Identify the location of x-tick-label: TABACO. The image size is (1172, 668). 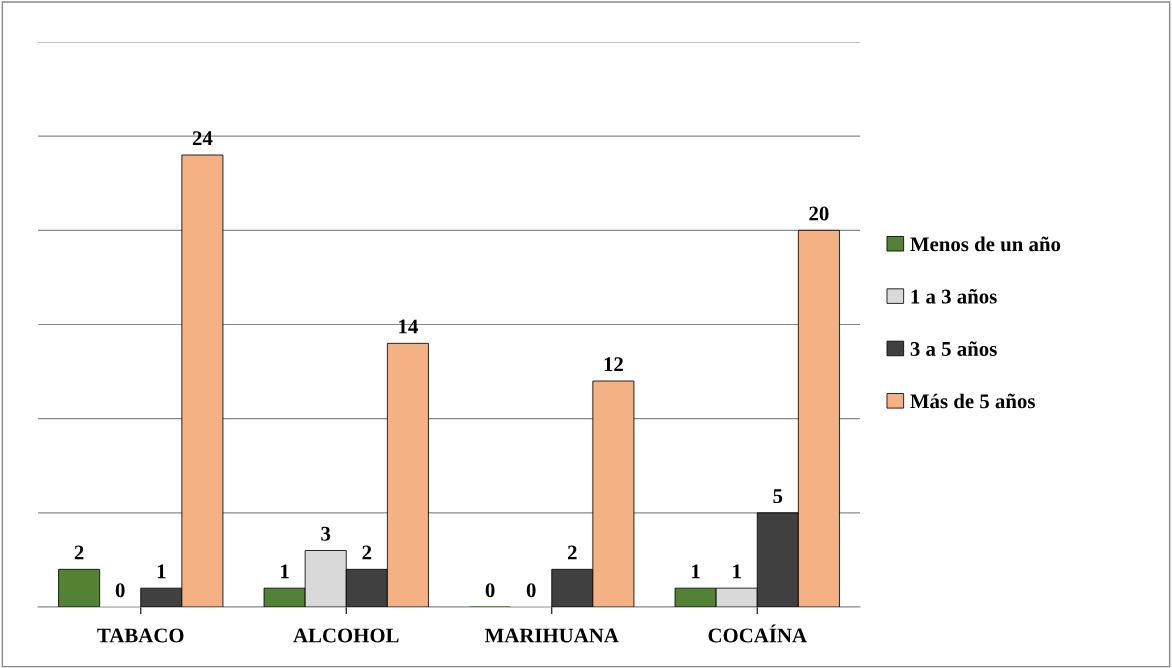
(140, 635).